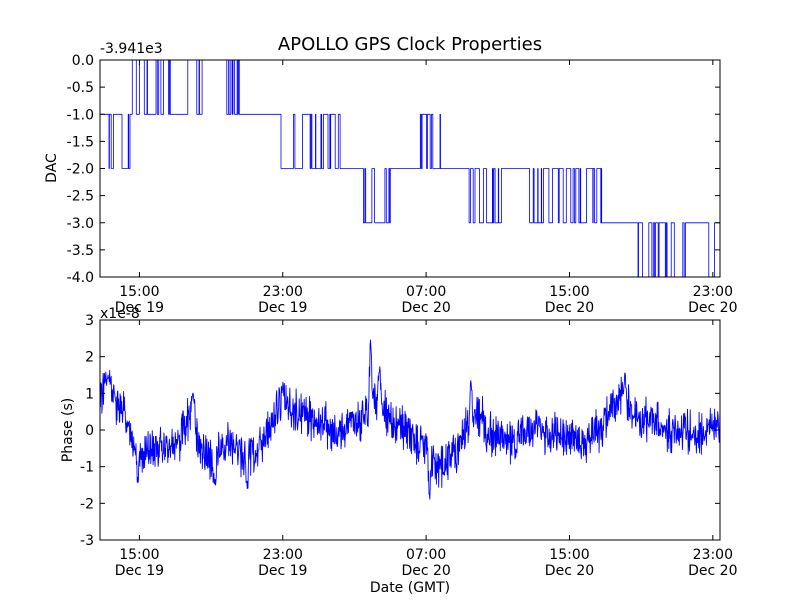 Image resolution: width=800 pixels, height=600 pixels. What do you see at coordinates (87, 504) in the screenshot?
I see `bottom-y-tick-label: -2` at bounding box center [87, 504].